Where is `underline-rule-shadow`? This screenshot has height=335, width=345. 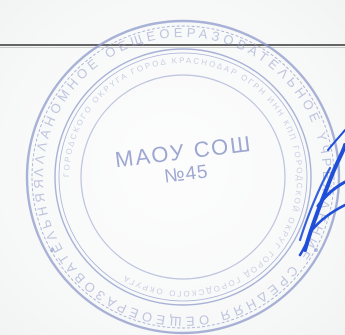
underline-rule-shadow is located at coordinates (172, 47).